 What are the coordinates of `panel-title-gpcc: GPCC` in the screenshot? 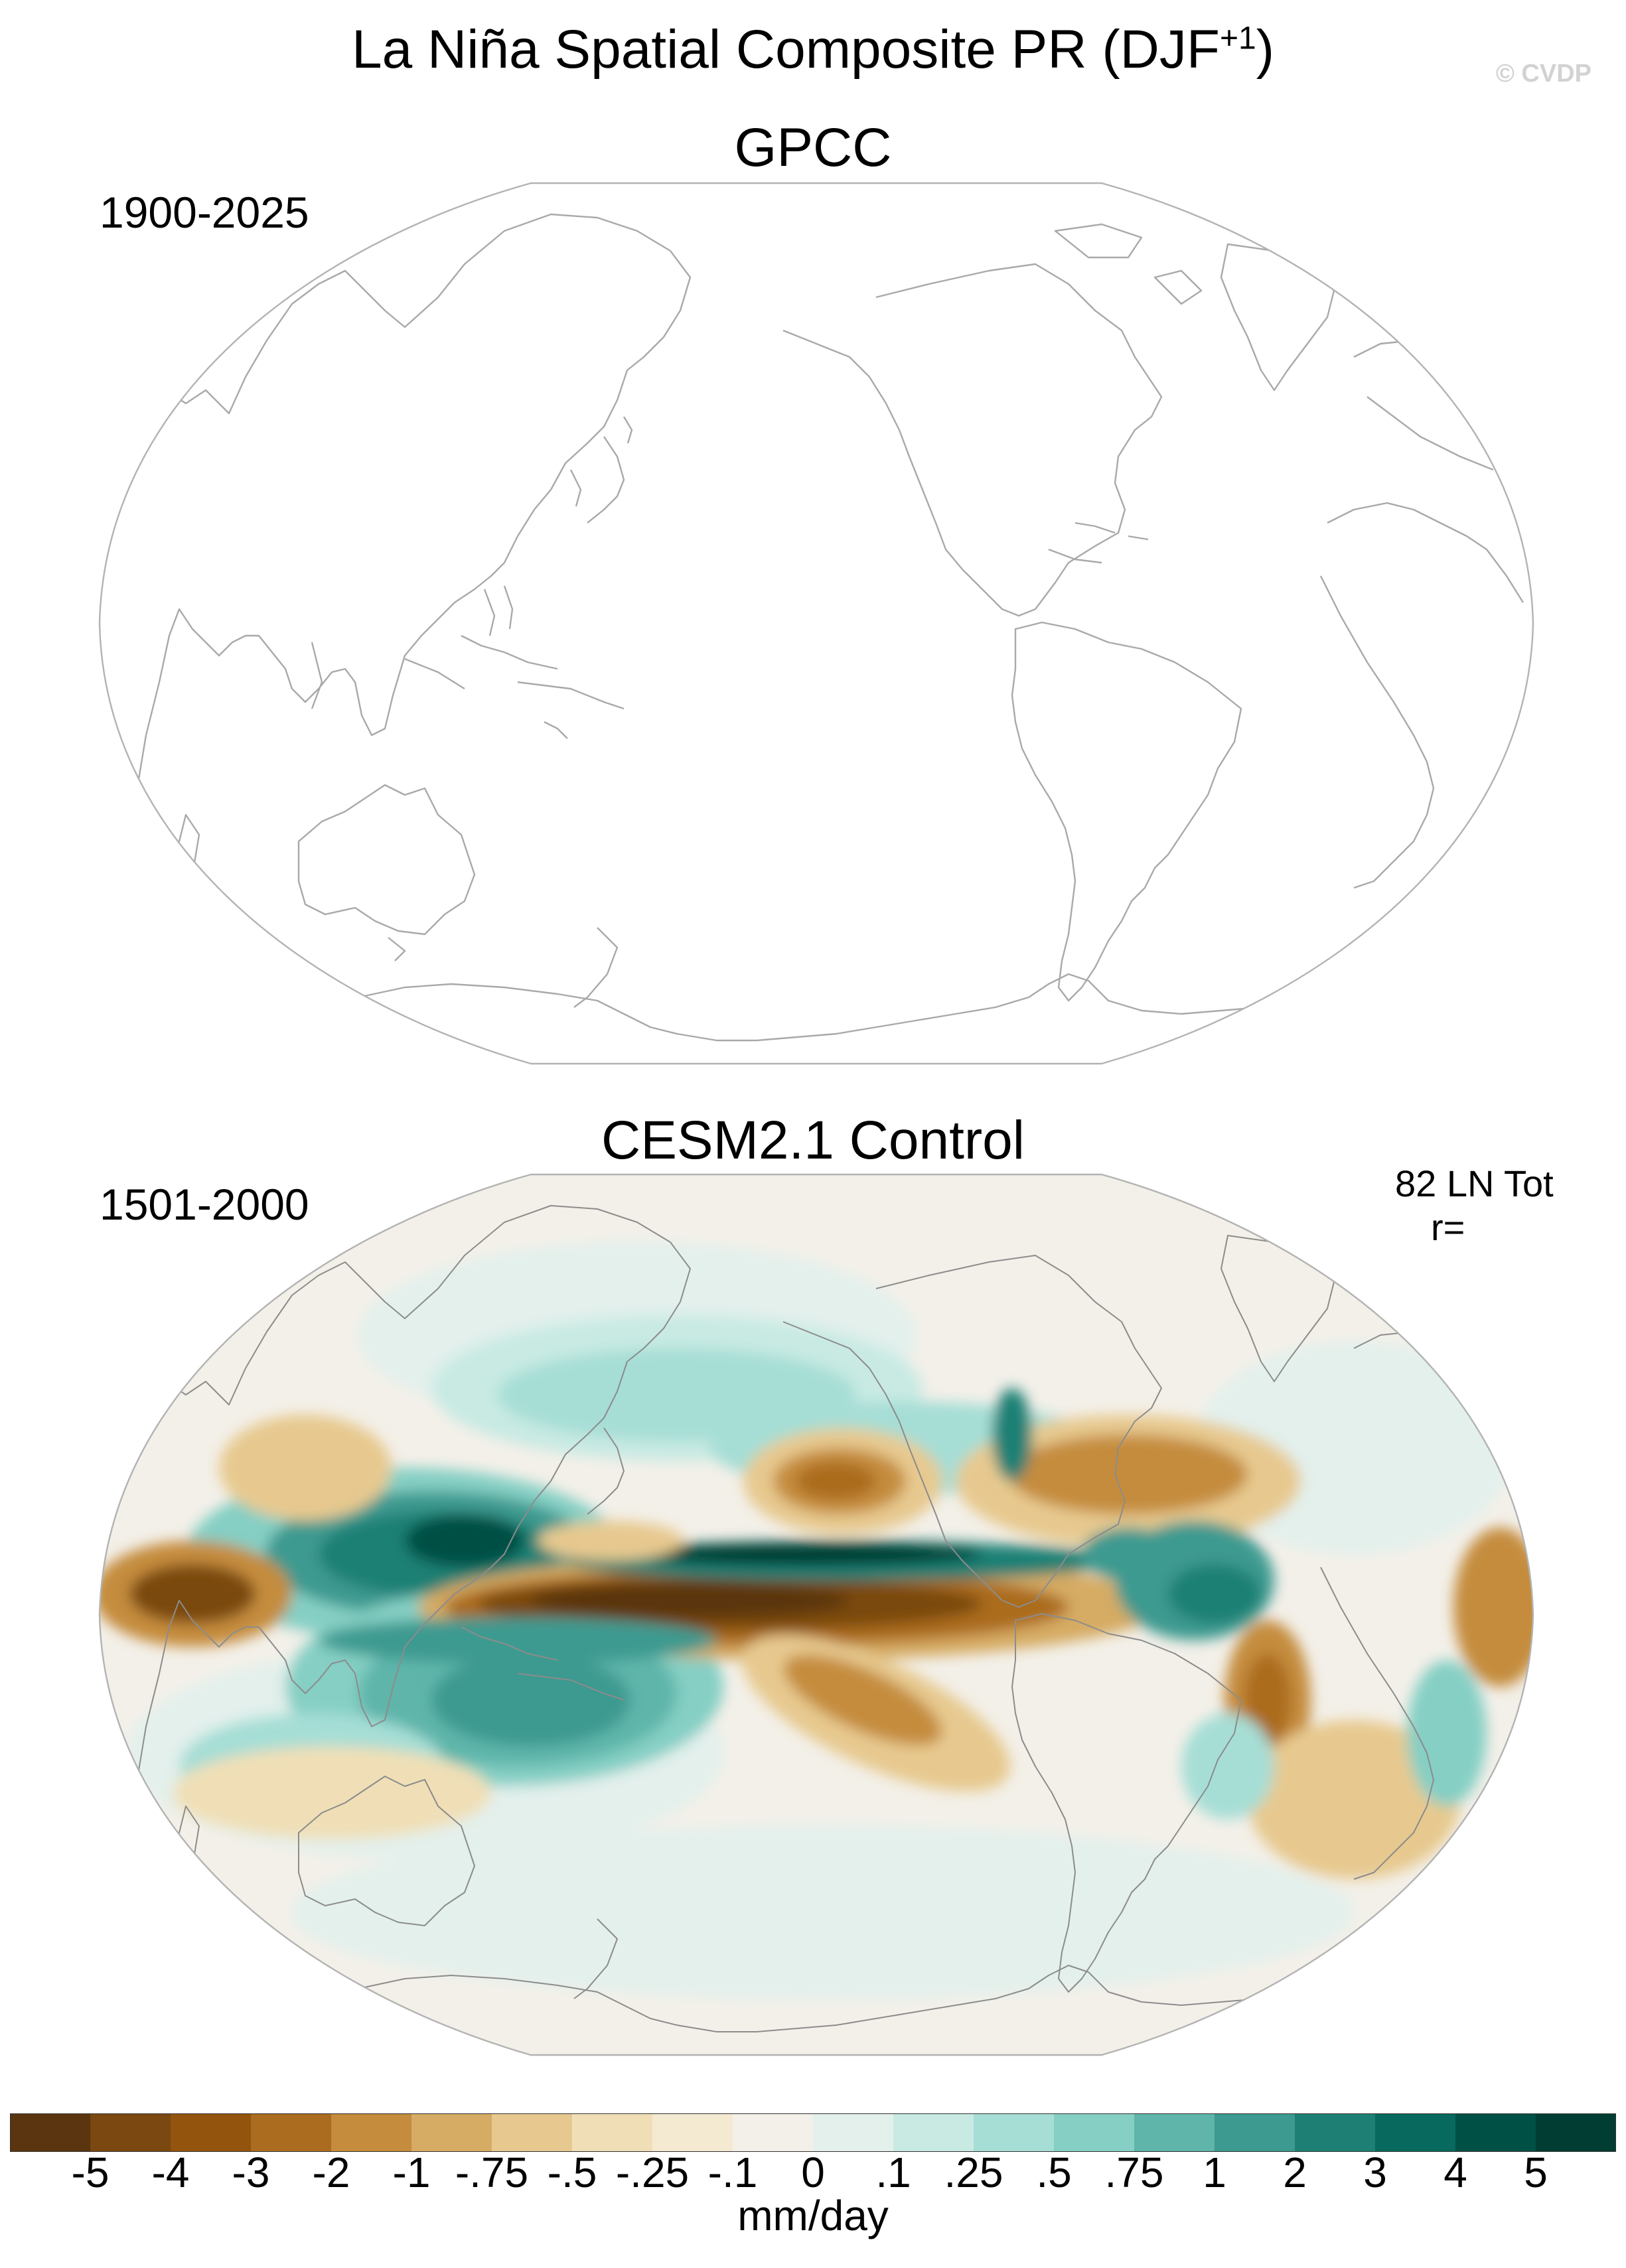 It's located at (813, 147).